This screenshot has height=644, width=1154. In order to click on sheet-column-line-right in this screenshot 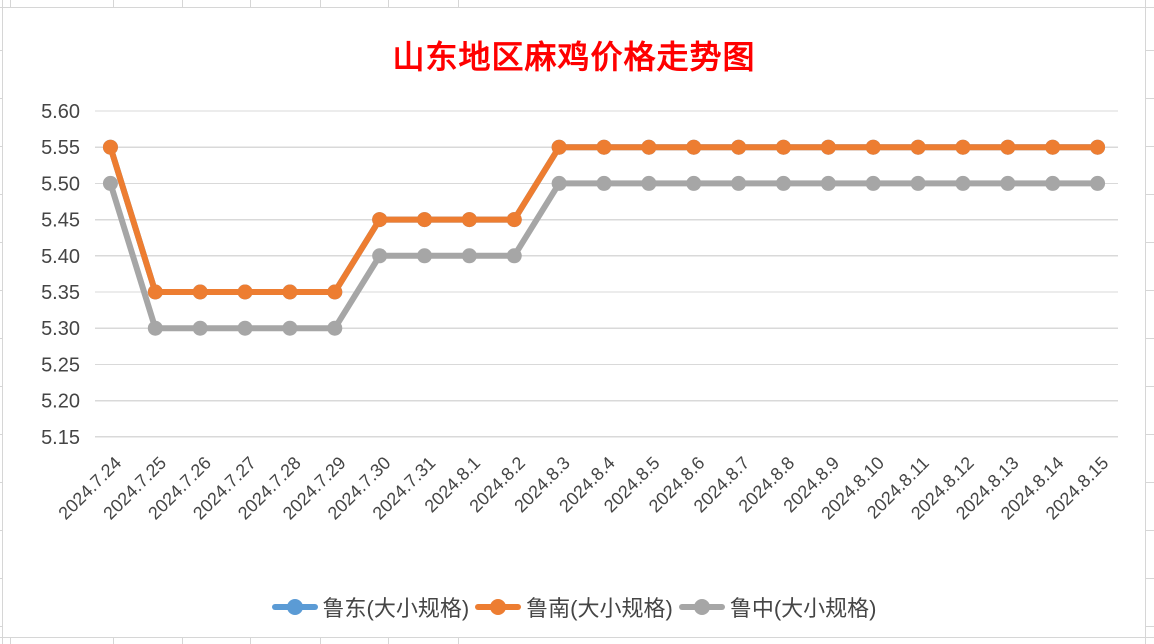, I will do `click(1145, 322)`.